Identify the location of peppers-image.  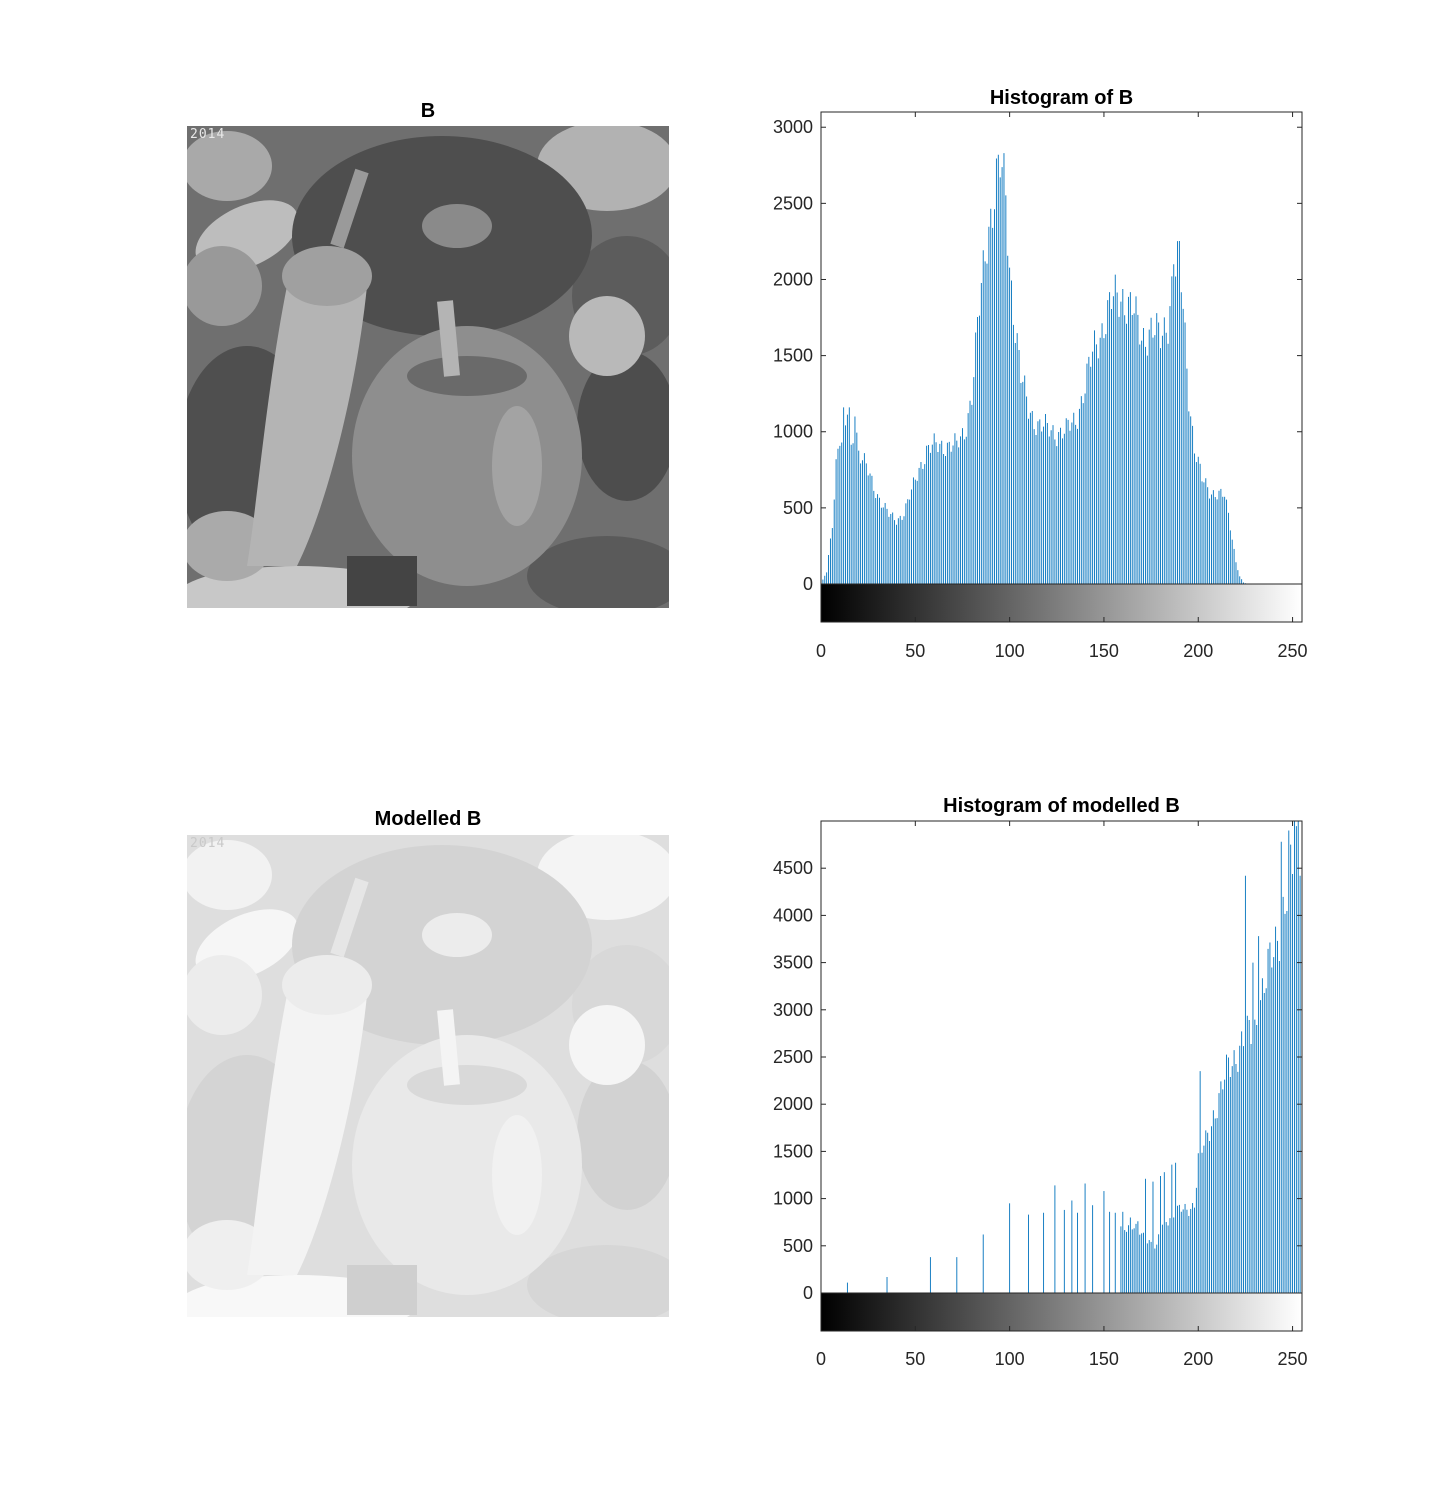
(428, 367).